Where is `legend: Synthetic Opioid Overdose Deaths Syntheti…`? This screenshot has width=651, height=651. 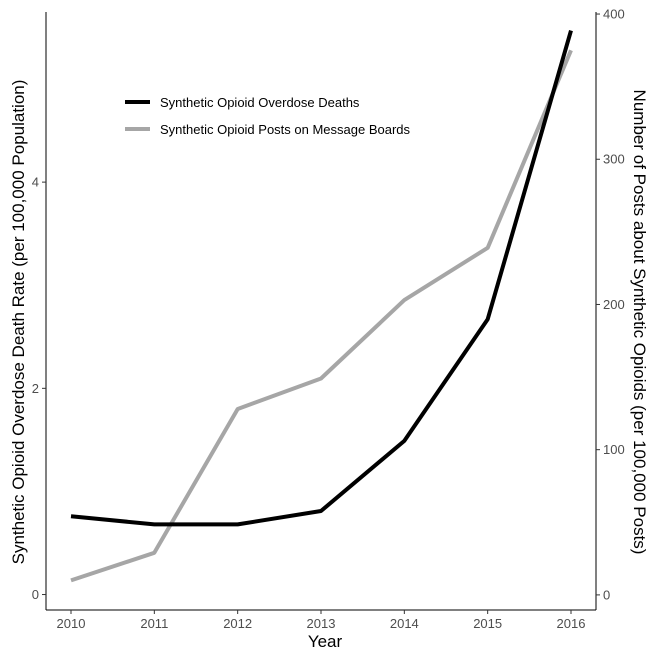 legend: Synthetic Opioid Overdose Deaths Syntheti… is located at coordinates (268, 116).